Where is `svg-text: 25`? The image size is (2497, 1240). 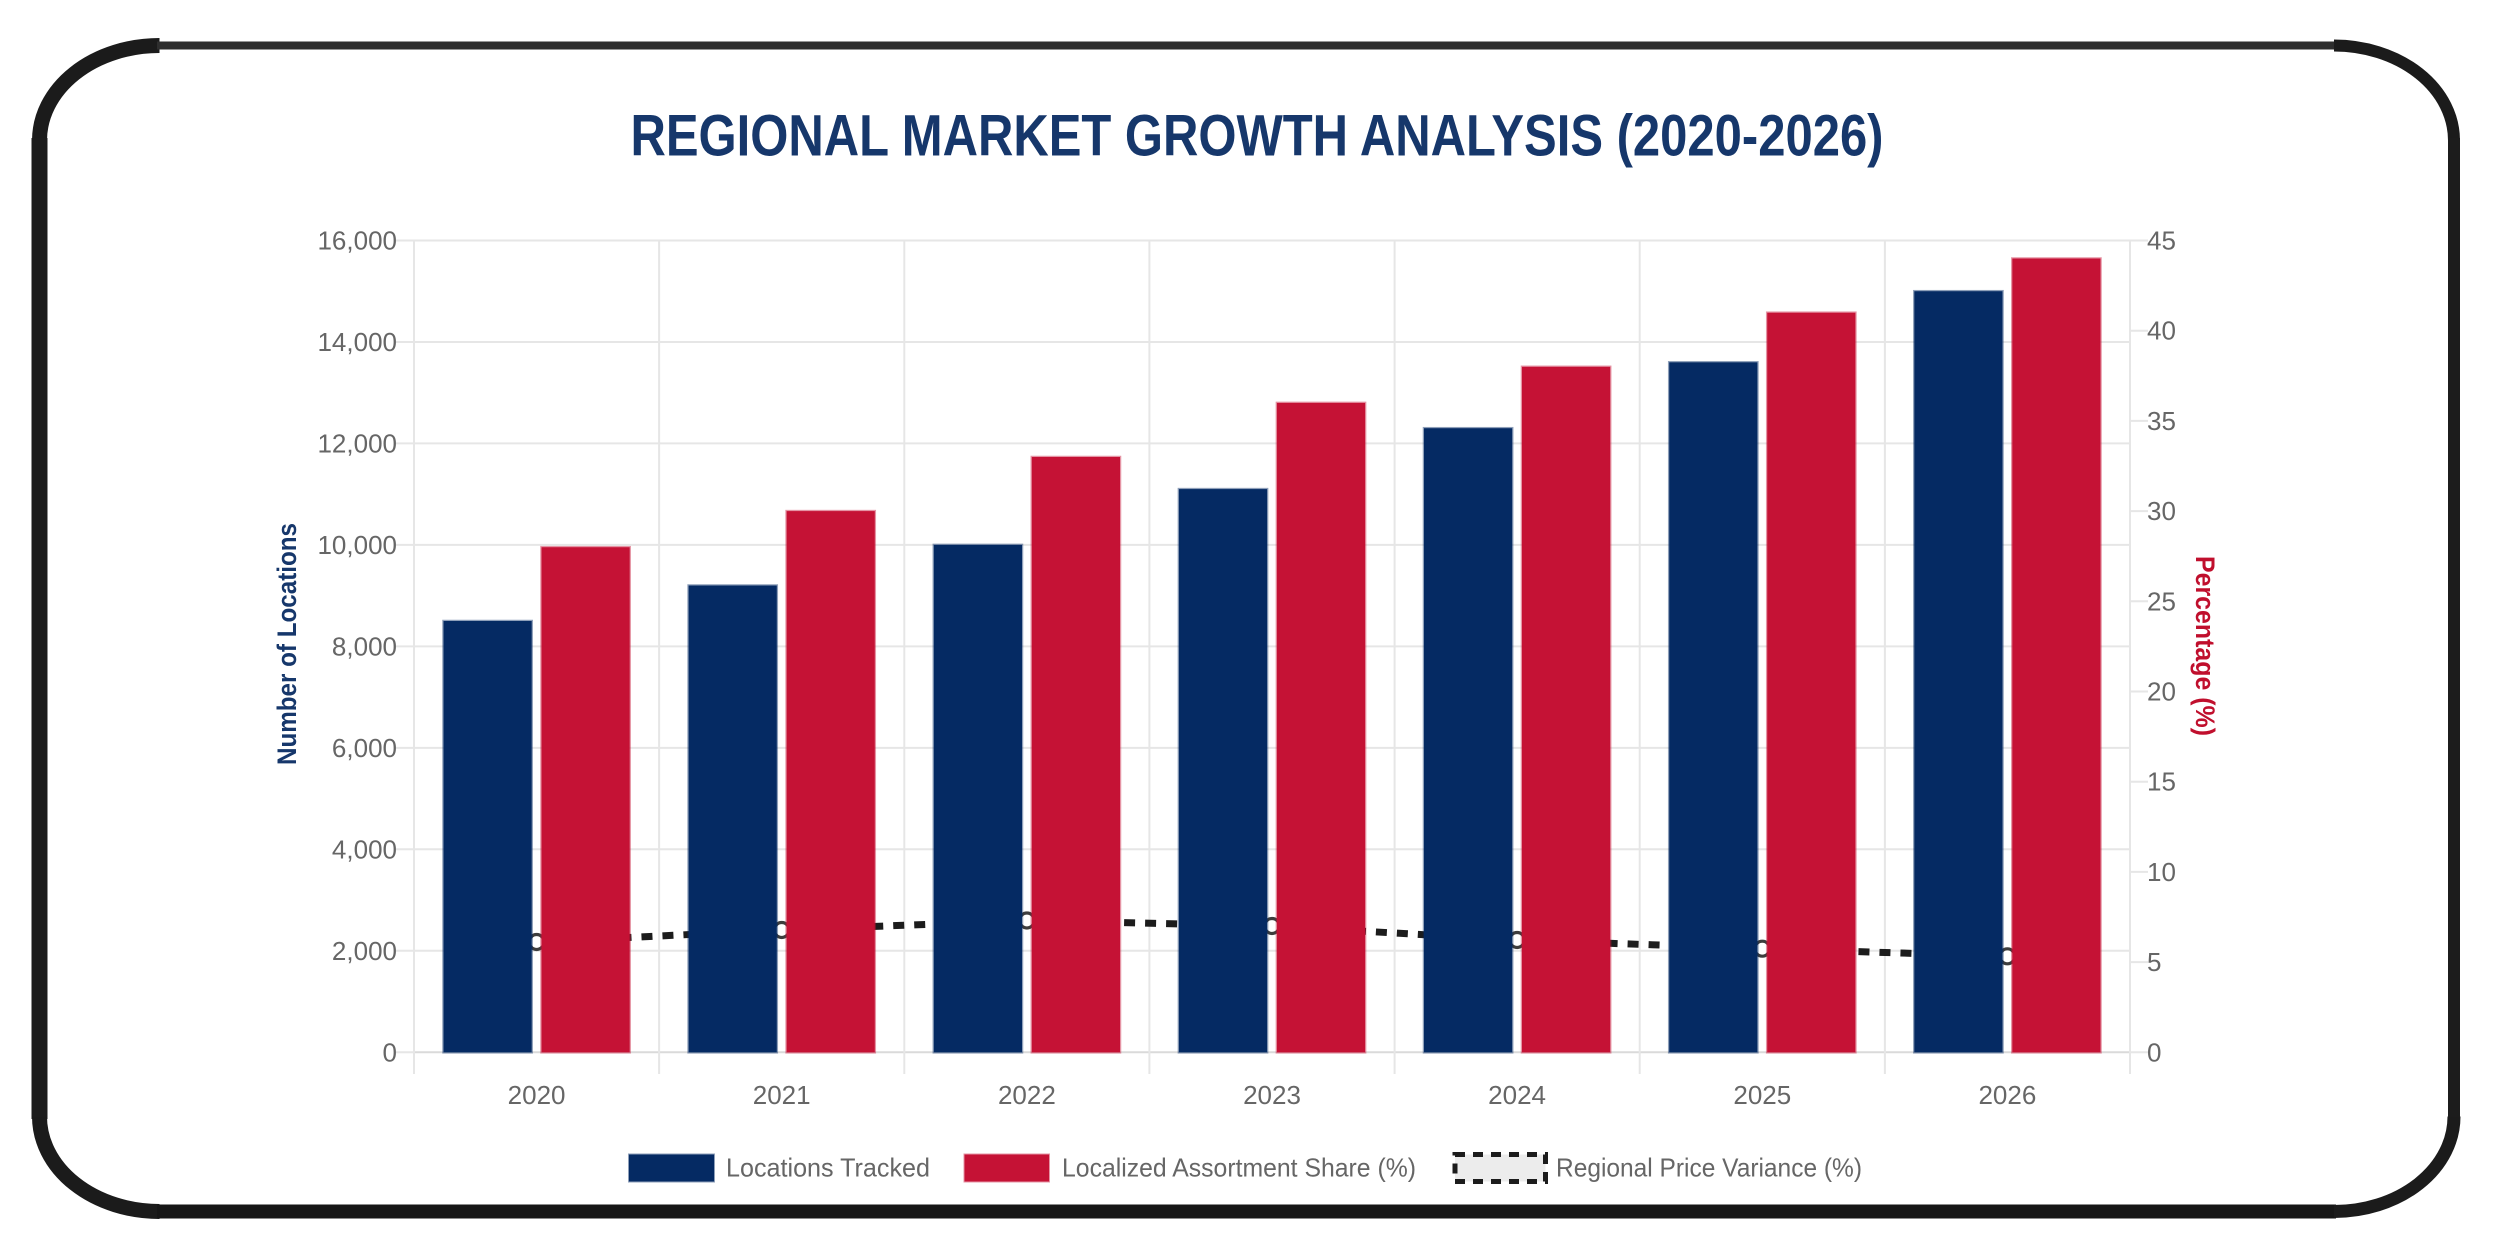
svg-text: 25 is located at coordinates (2161, 601).